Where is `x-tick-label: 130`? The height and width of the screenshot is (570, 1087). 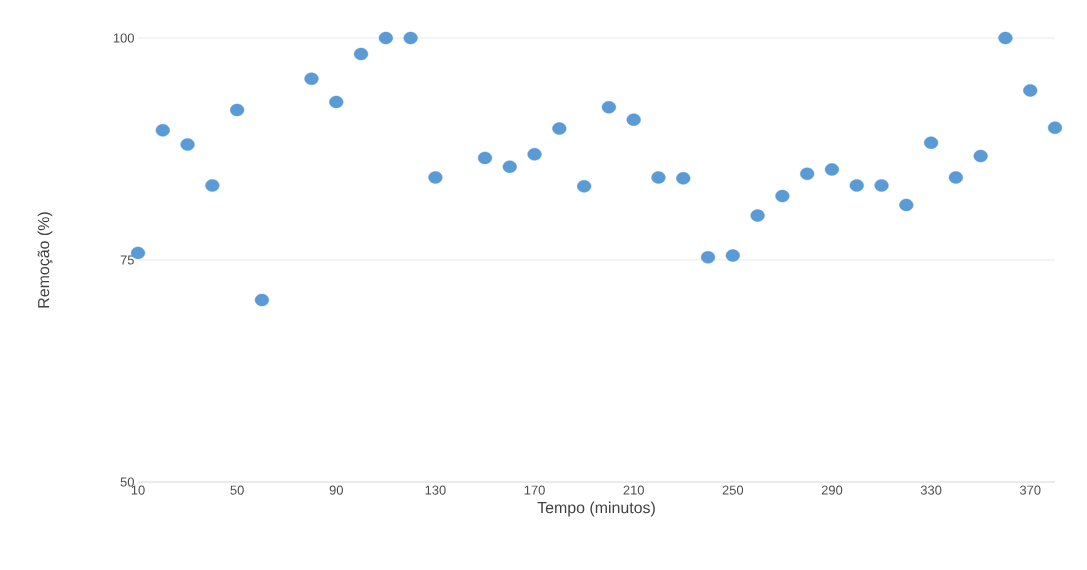 x-tick-label: 130 is located at coordinates (435, 490).